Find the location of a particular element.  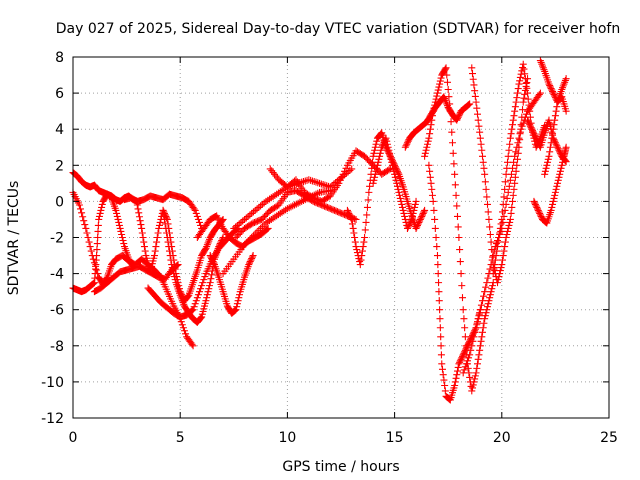

x-axis-label: GPS time / hours is located at coordinates (340, 467).